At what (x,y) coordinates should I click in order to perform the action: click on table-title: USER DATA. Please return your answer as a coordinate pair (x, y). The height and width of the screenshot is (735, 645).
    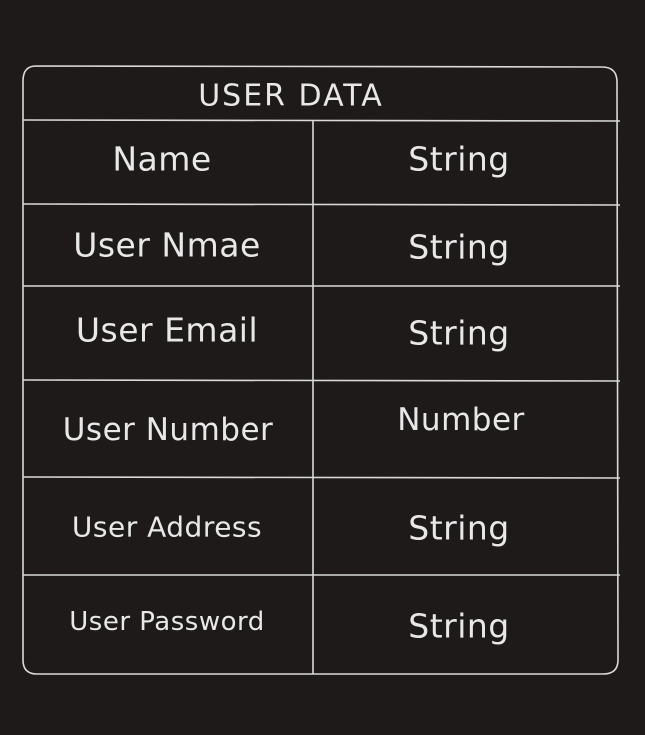
    Looking at the image, I should click on (291, 96).